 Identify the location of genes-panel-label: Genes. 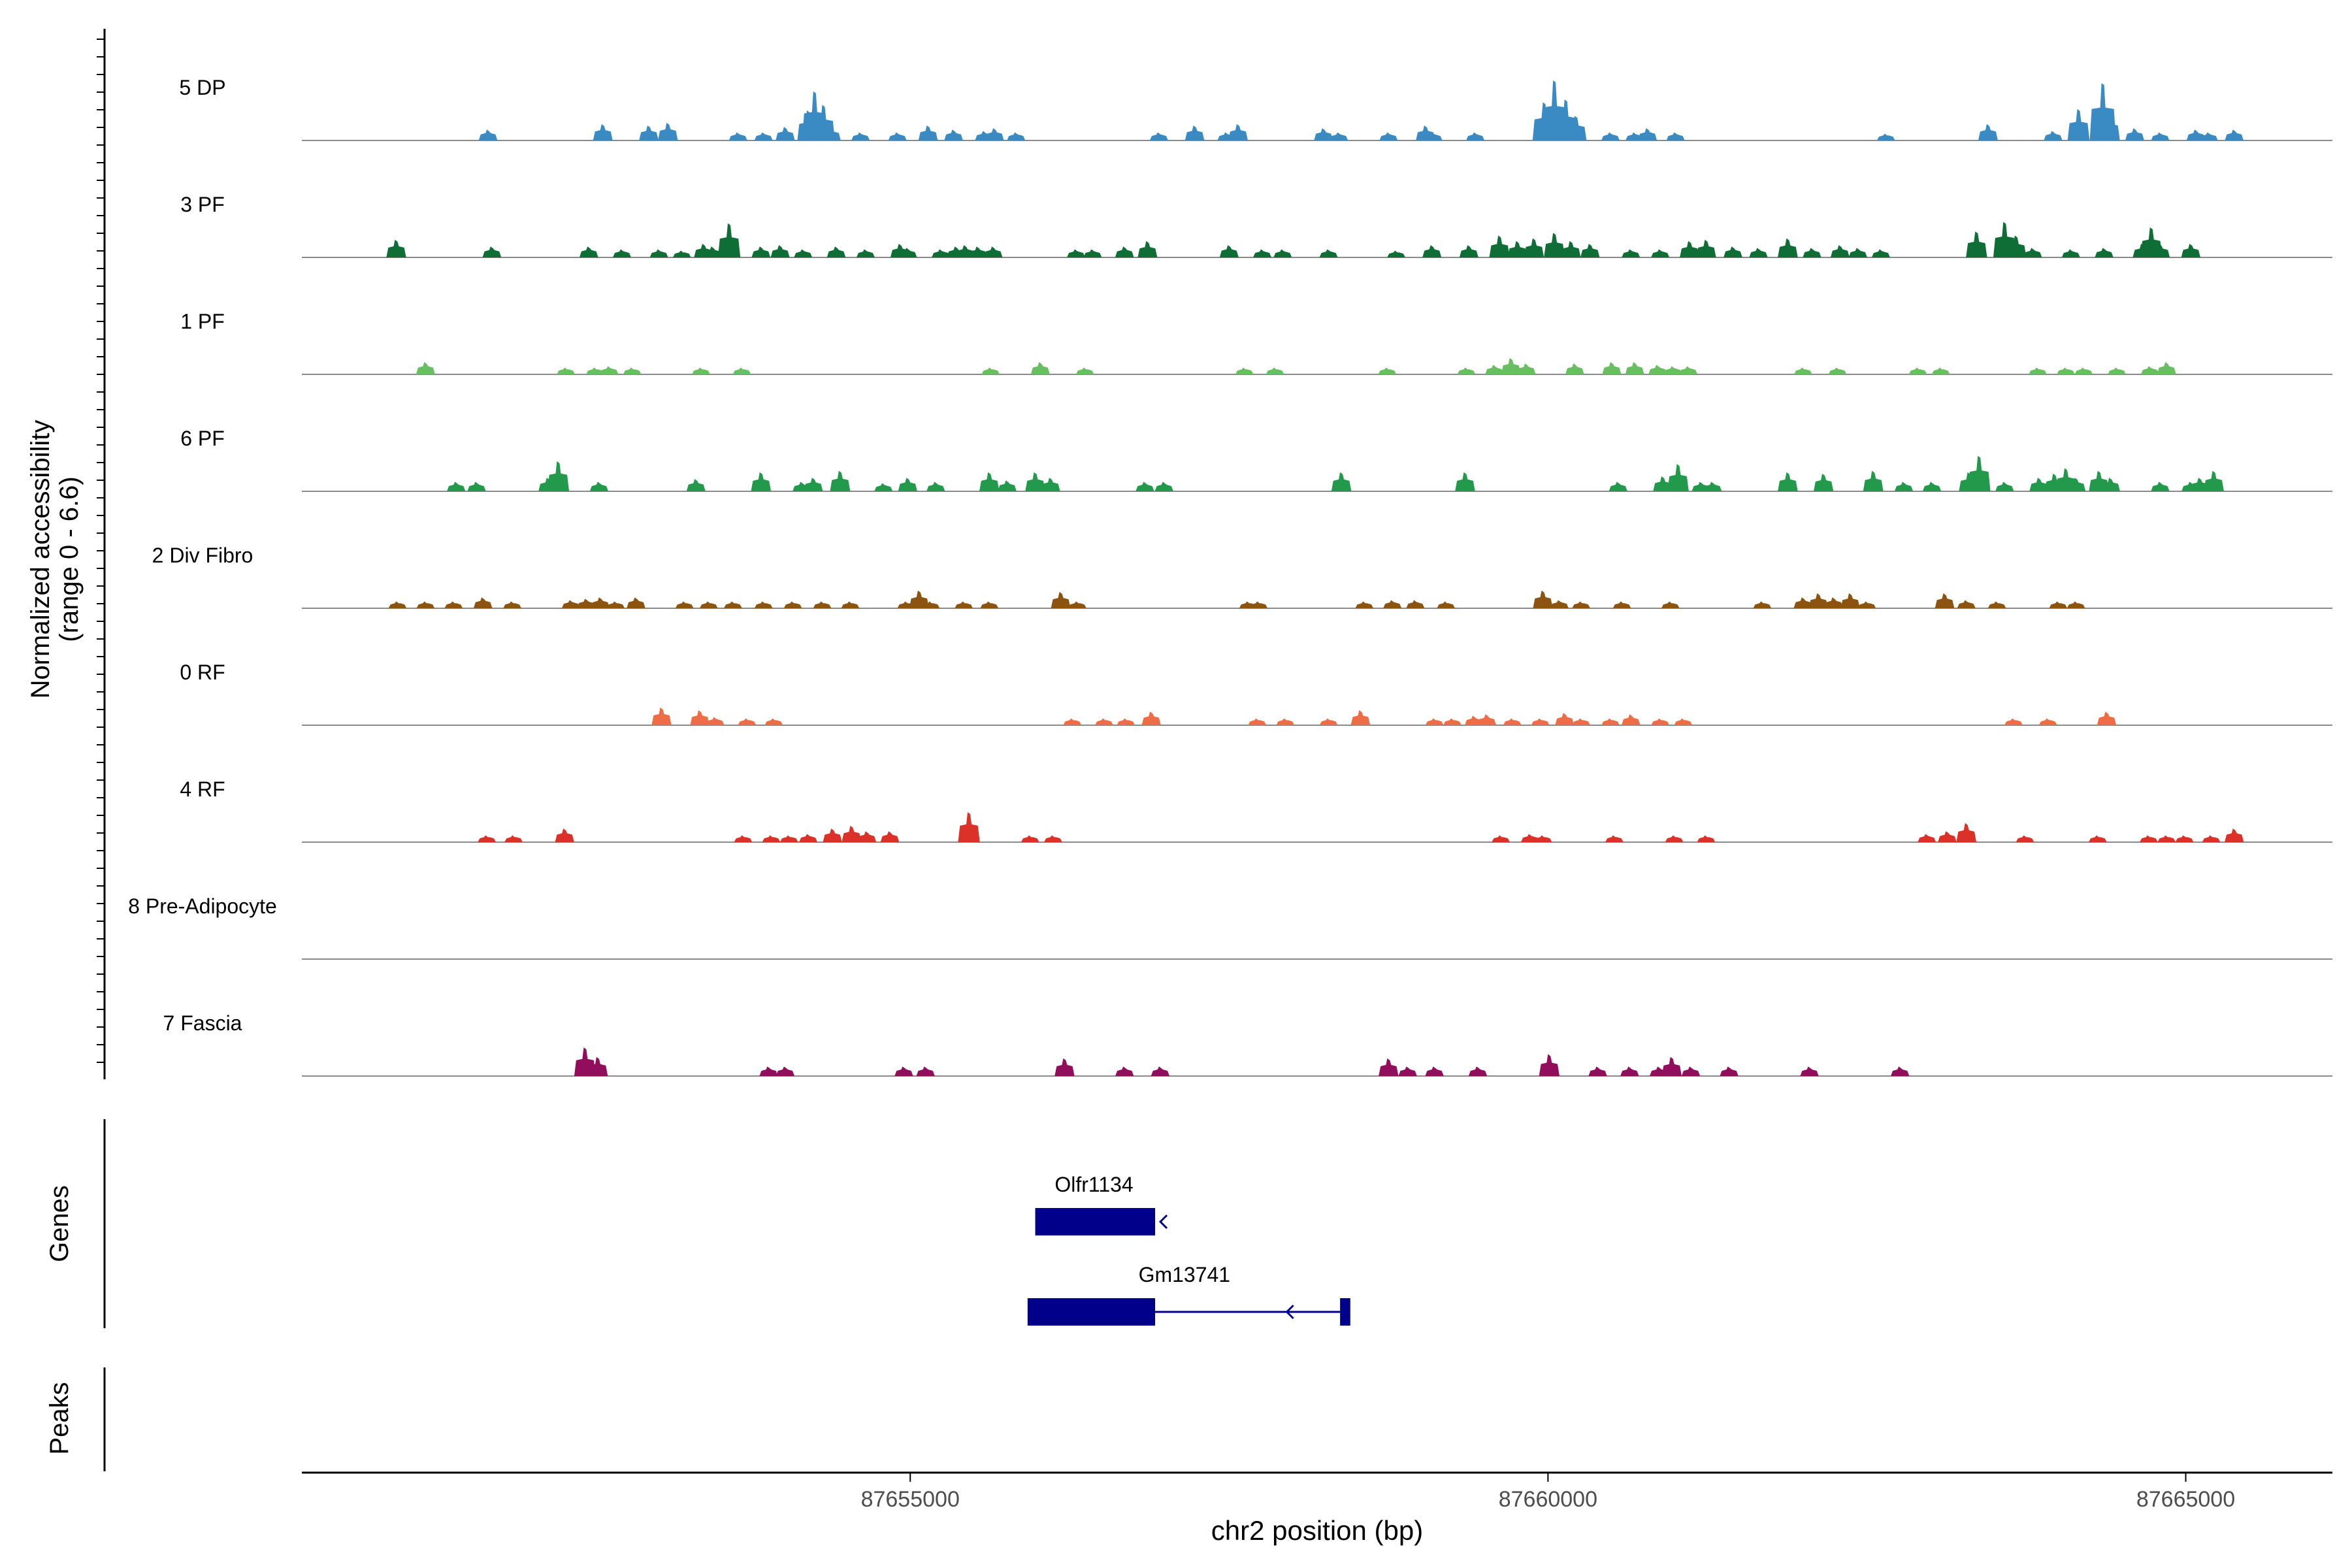
(59, 1223).